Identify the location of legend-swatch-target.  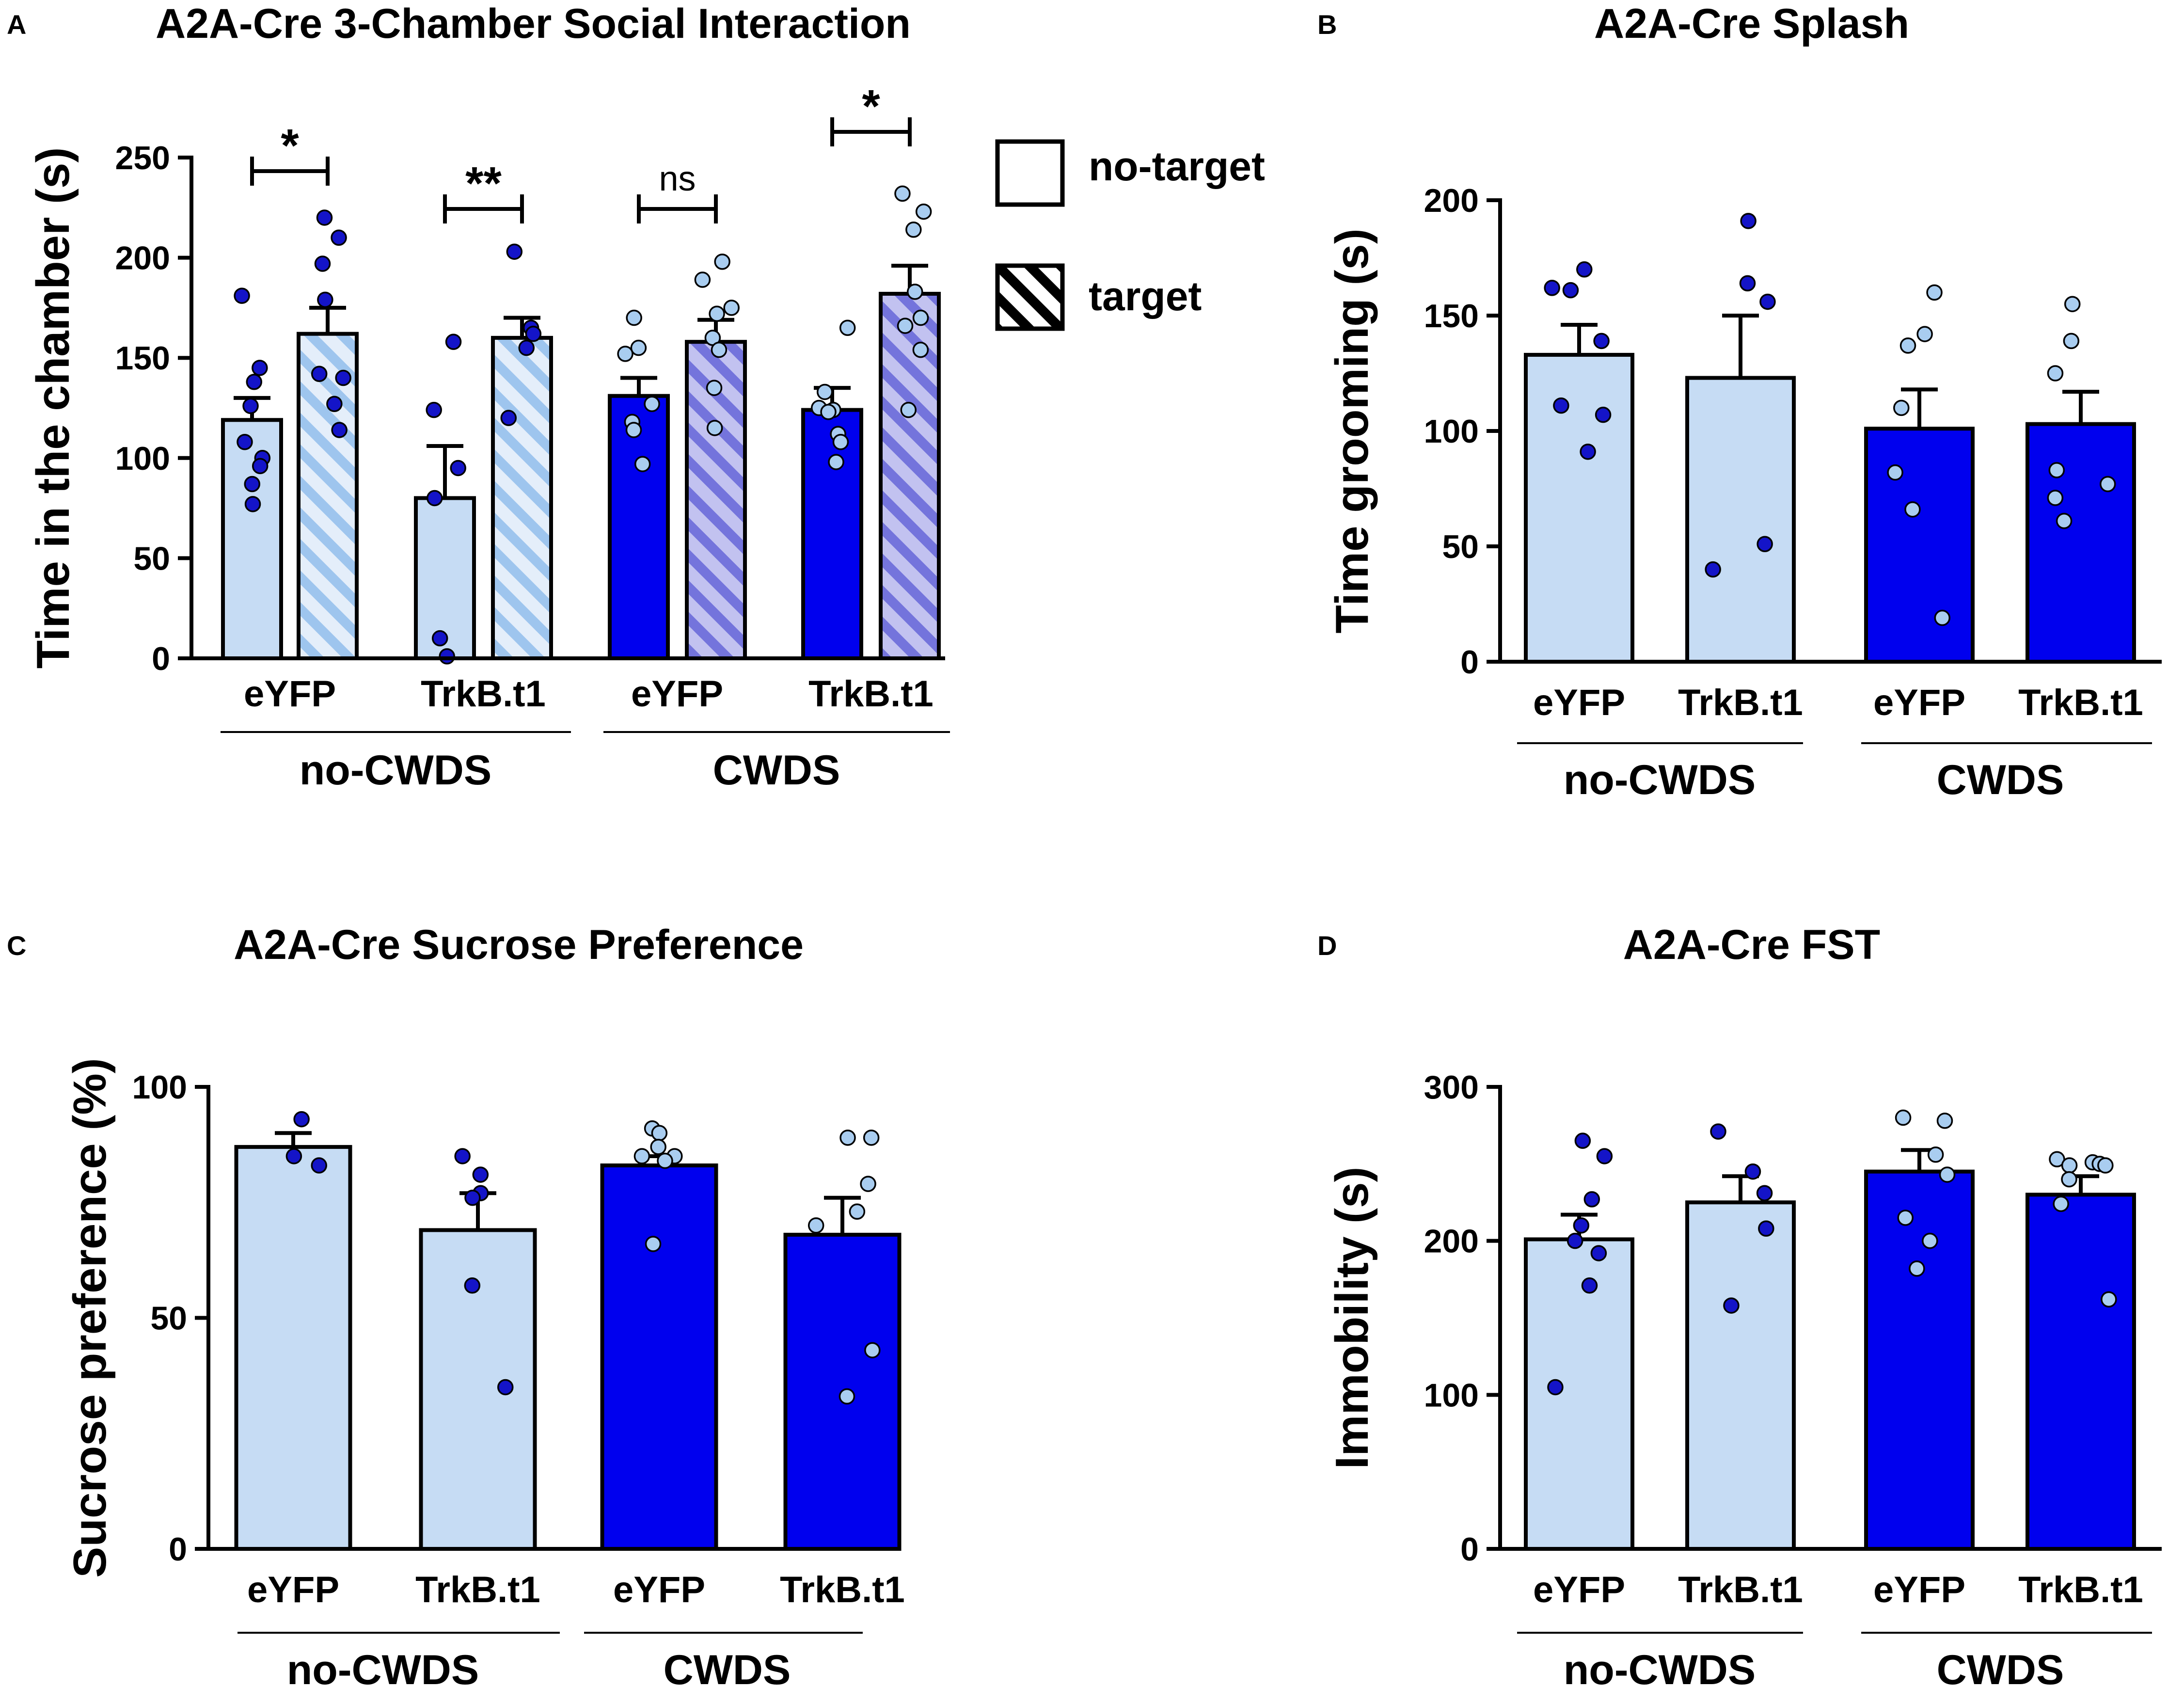
(1030, 297).